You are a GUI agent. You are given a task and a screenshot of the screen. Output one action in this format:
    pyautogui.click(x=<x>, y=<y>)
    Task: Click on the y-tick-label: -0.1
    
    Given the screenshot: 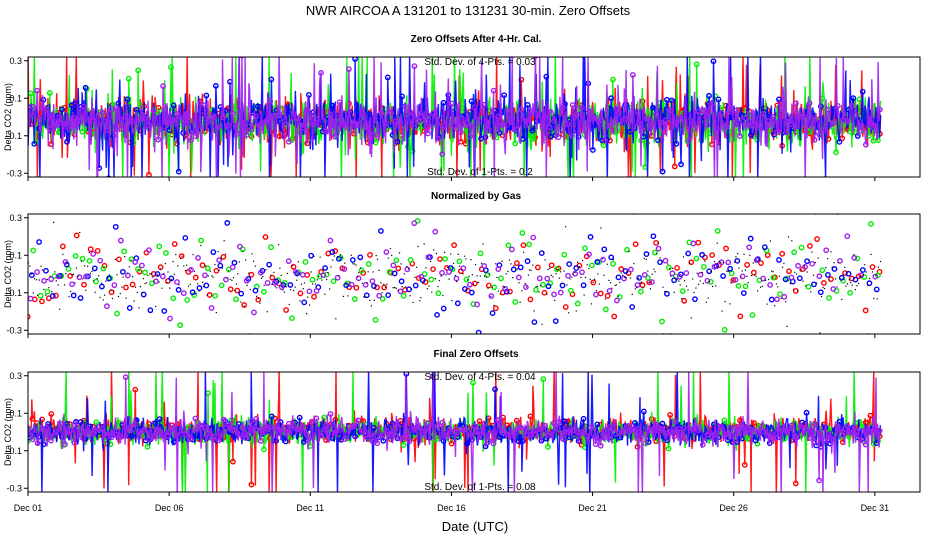 What is the action you would take?
    pyautogui.click(x=14, y=293)
    